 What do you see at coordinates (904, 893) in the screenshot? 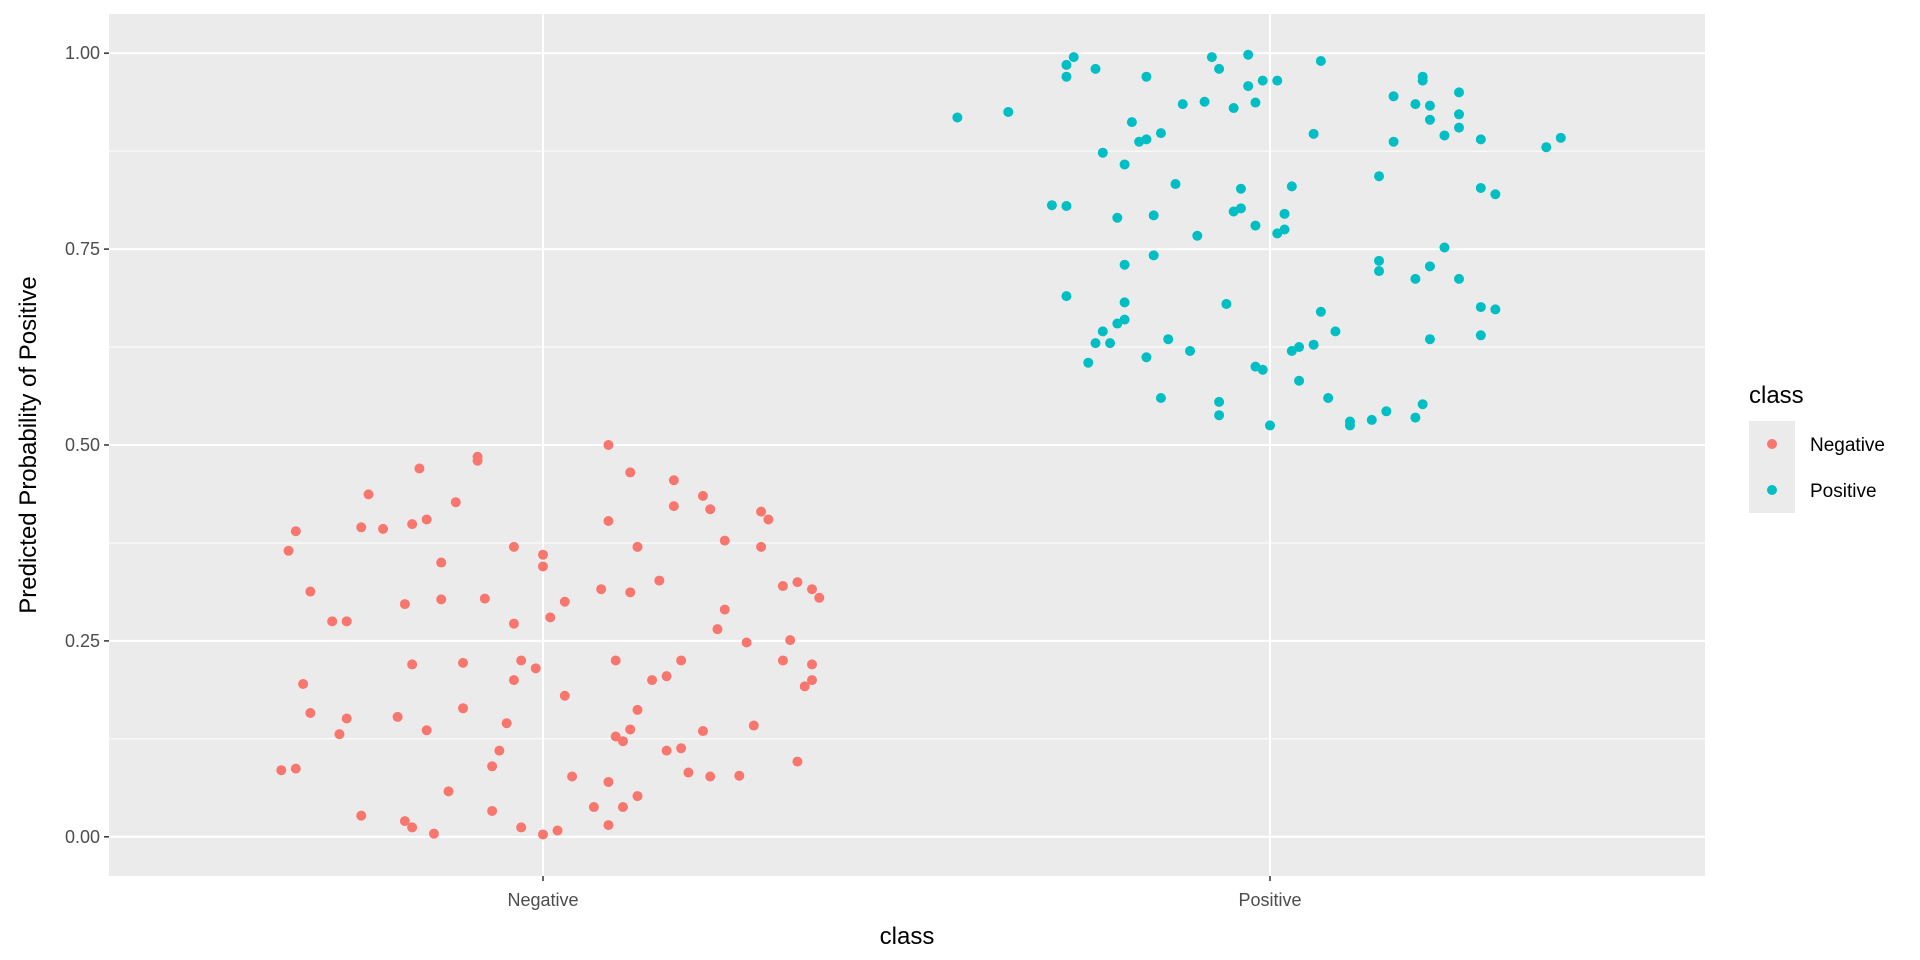
I see `x-axis: Negative Positive` at bounding box center [904, 893].